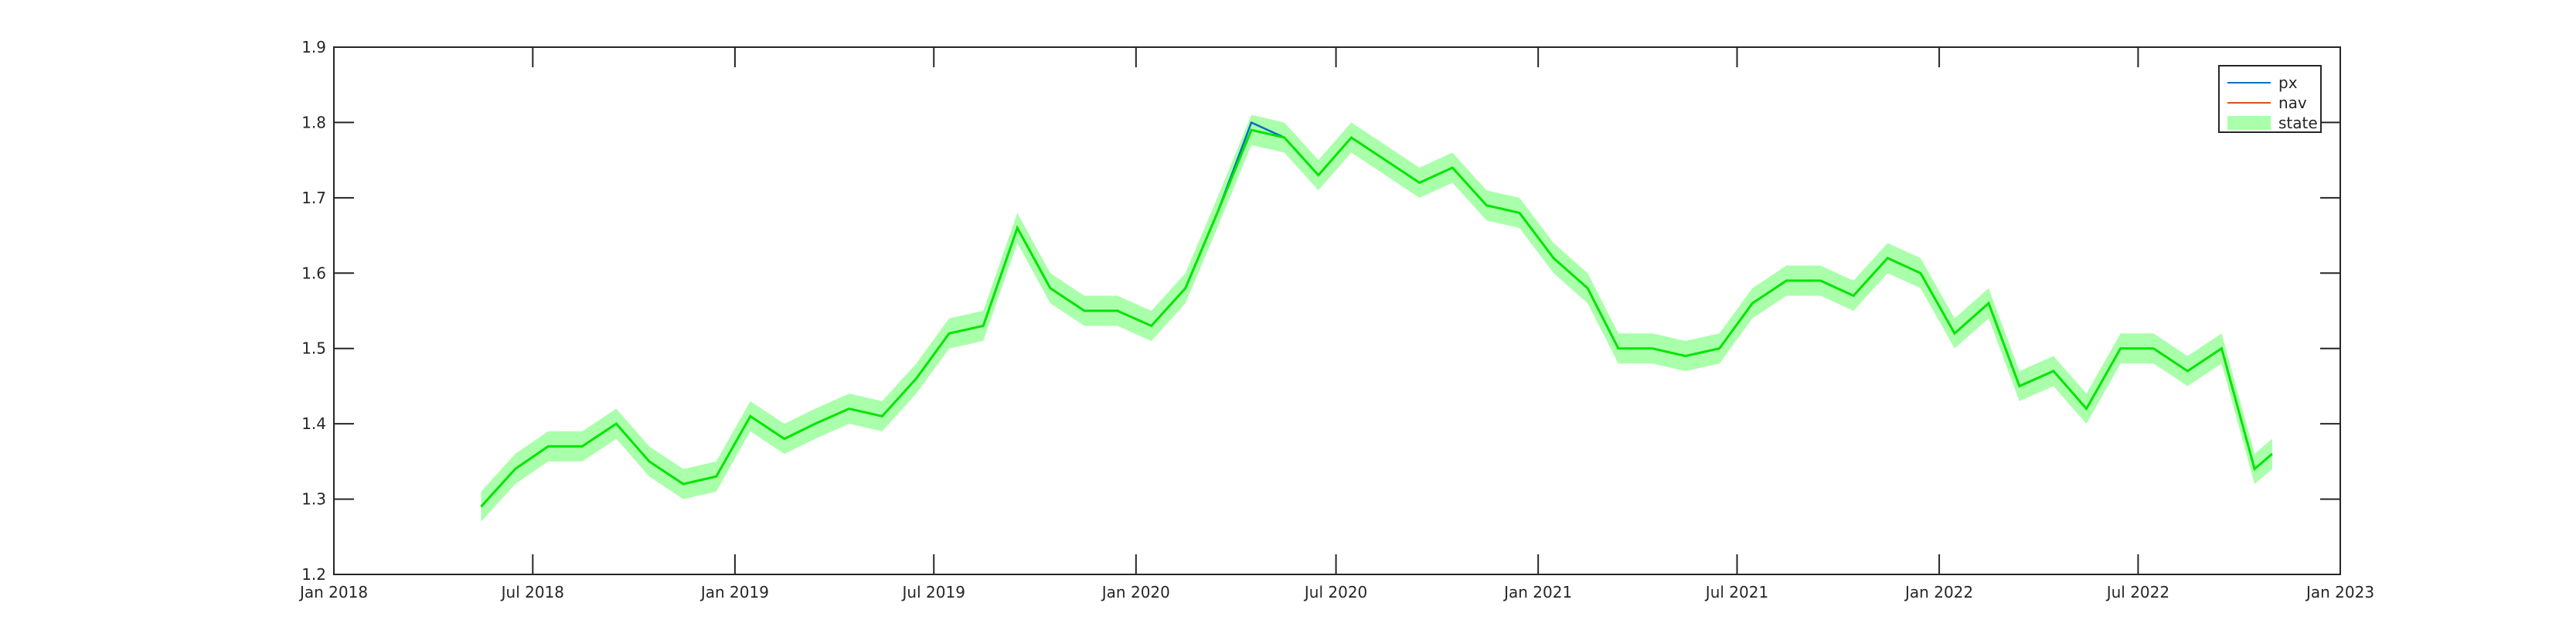  Describe the element at coordinates (1335, 592) in the screenshot. I see `x-tick-label: Jul 2020` at that location.